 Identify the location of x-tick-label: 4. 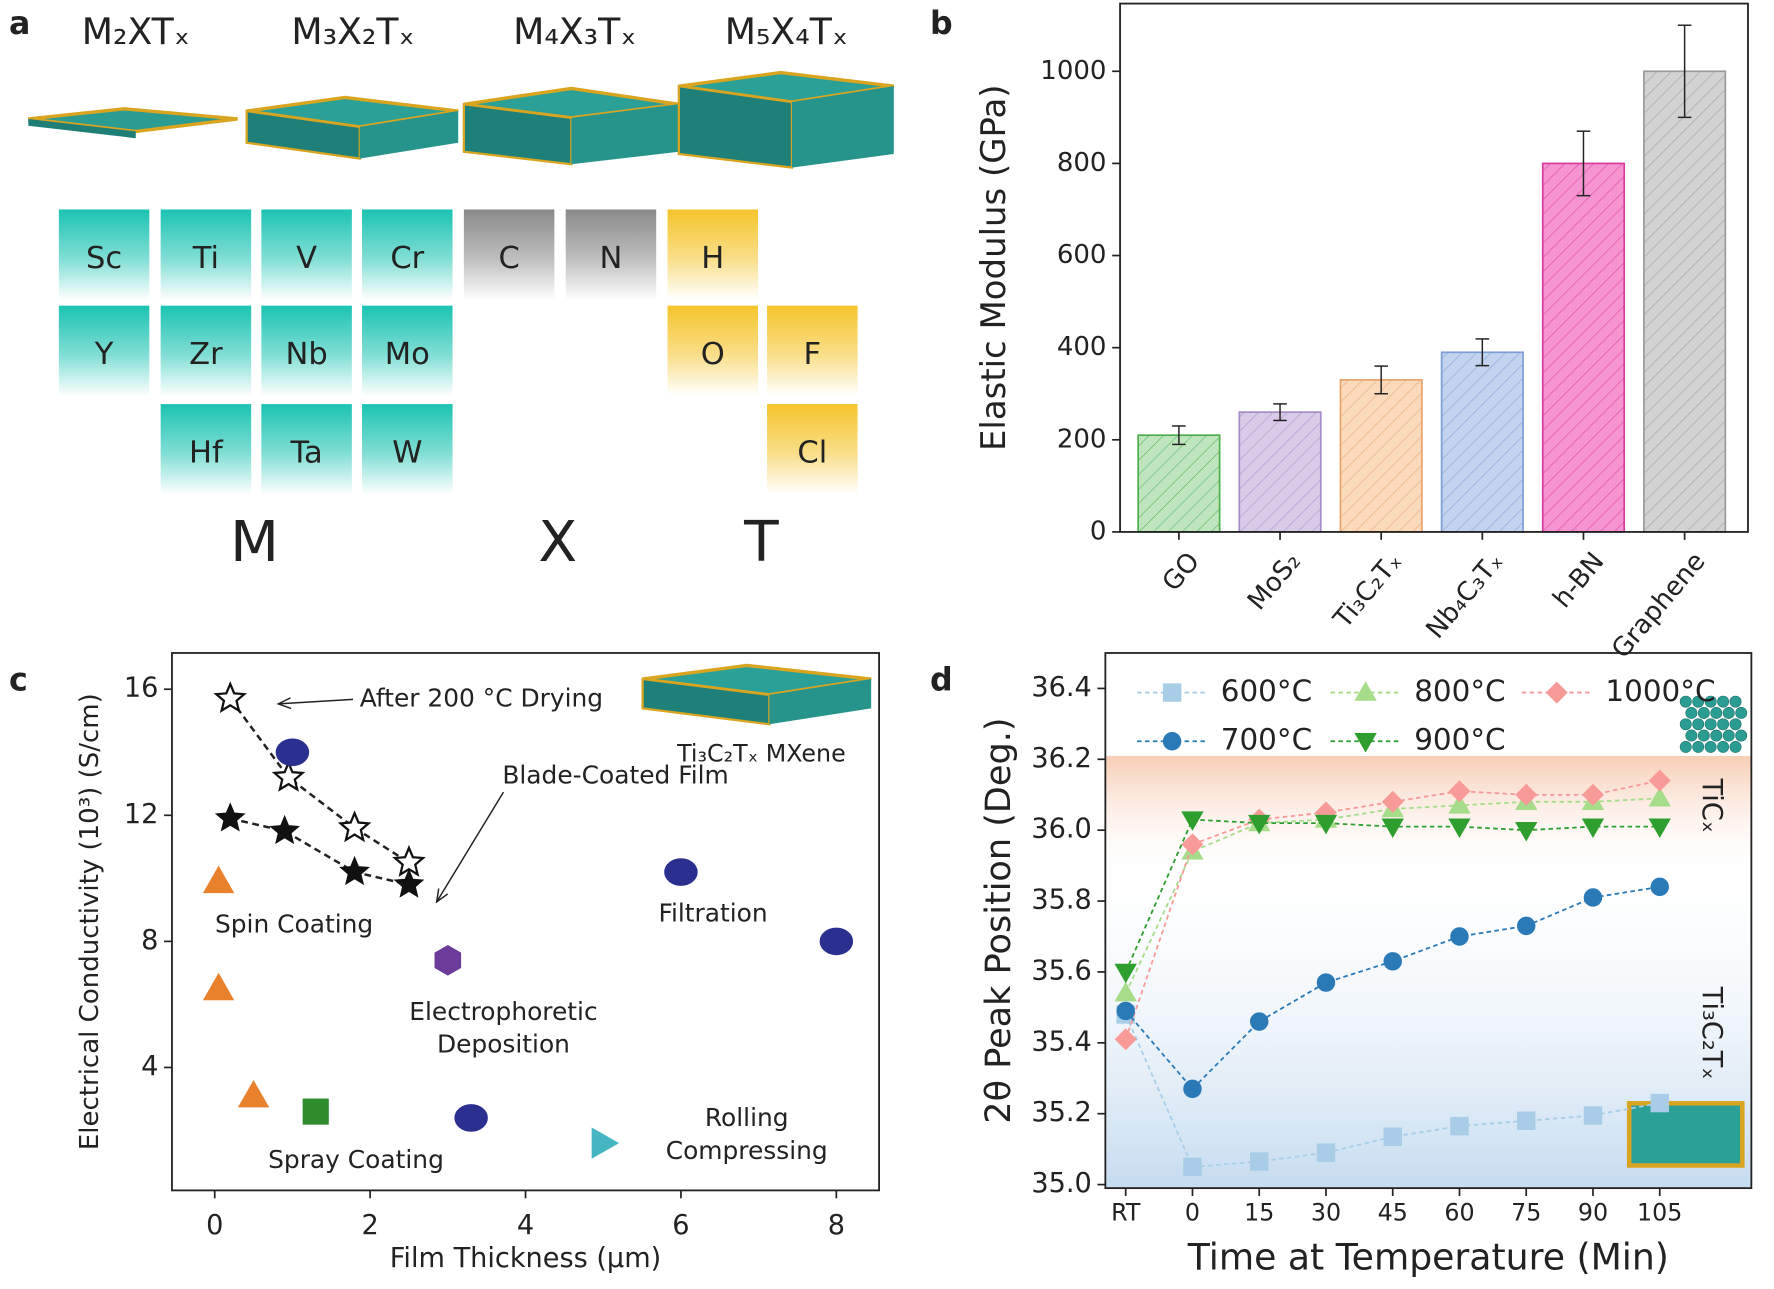
(525, 1225).